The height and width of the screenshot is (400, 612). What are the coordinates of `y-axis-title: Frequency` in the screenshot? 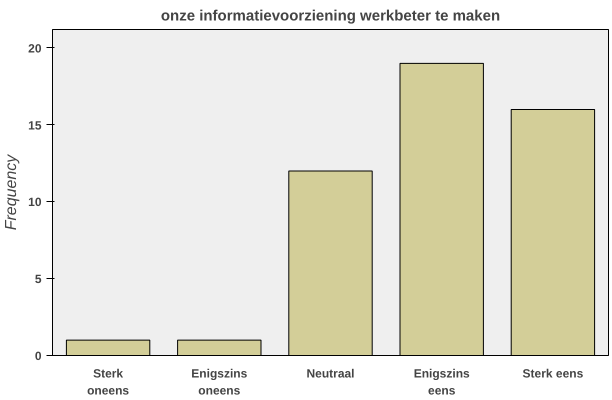 It's located at (11, 192).